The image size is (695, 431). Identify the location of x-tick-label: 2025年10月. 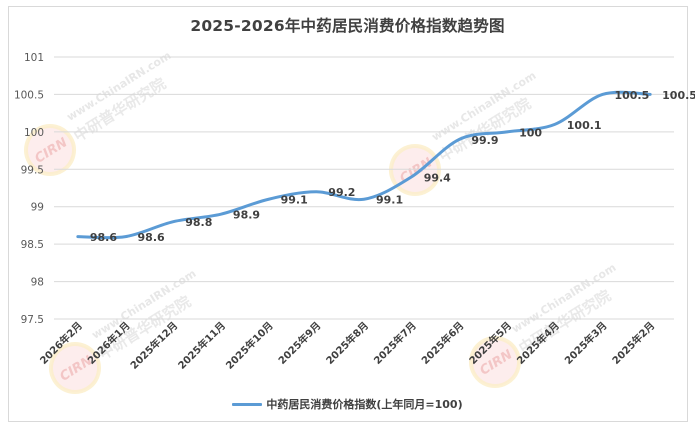
(249, 345).